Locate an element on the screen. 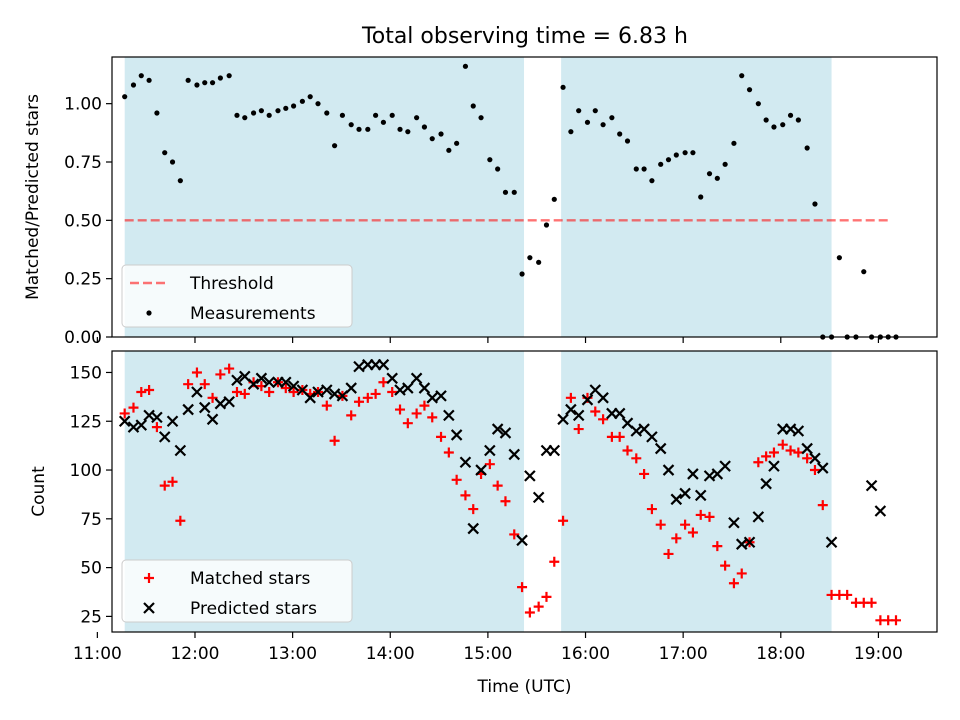 This screenshot has width=960, height=720. x-tick-label: 12:00 is located at coordinates (194, 654).